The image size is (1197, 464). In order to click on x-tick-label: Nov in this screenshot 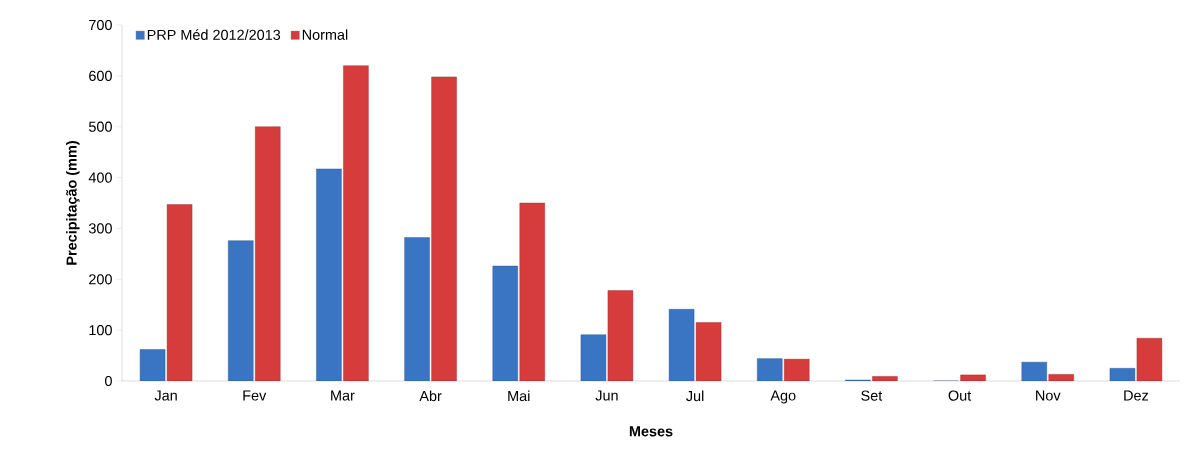, I will do `click(1048, 395)`.